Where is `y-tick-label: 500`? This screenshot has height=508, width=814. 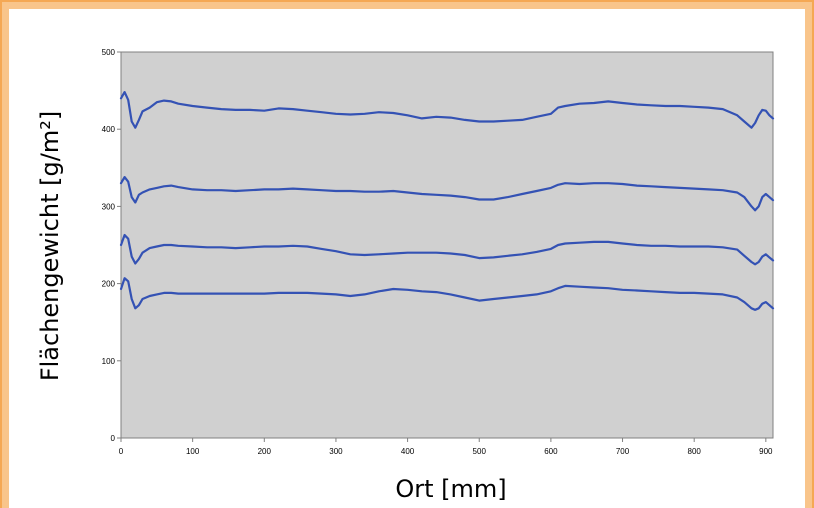
y-tick-label: 500 is located at coordinates (109, 52).